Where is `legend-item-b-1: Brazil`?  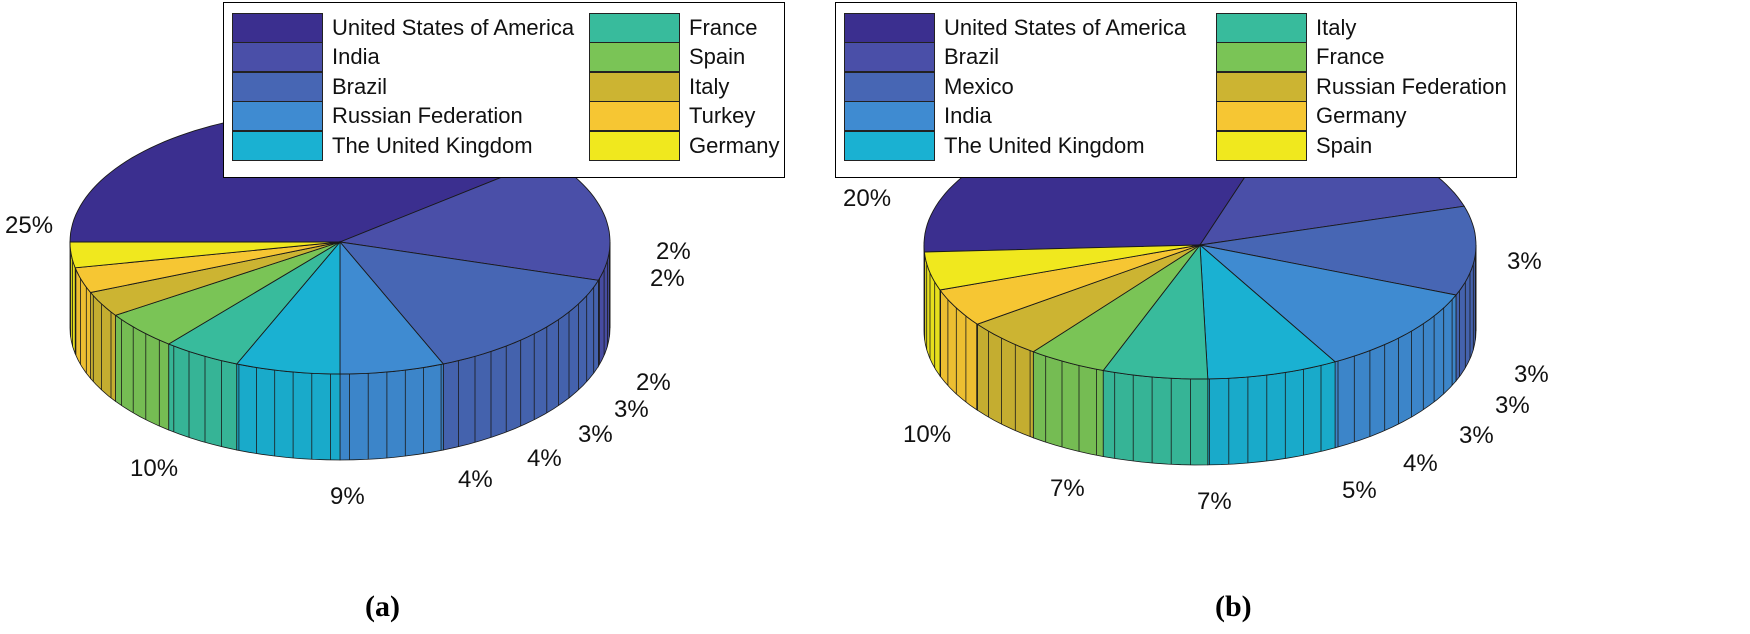 legend-item-b-1: Brazil is located at coordinates (921, 57).